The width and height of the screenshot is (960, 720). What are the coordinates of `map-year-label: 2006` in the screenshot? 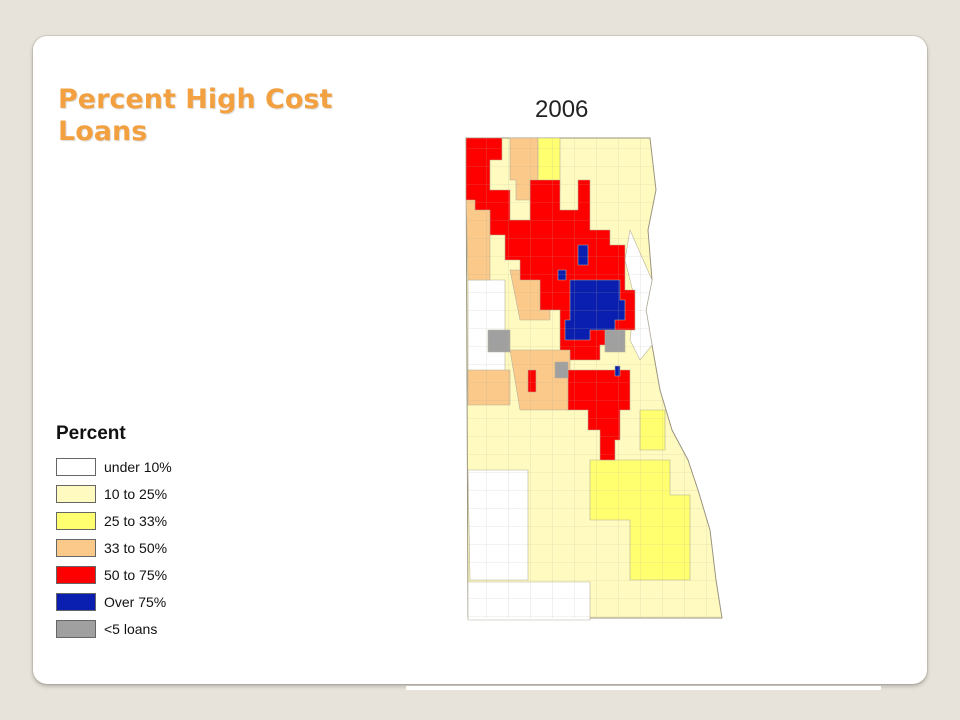 It's located at (562, 109).